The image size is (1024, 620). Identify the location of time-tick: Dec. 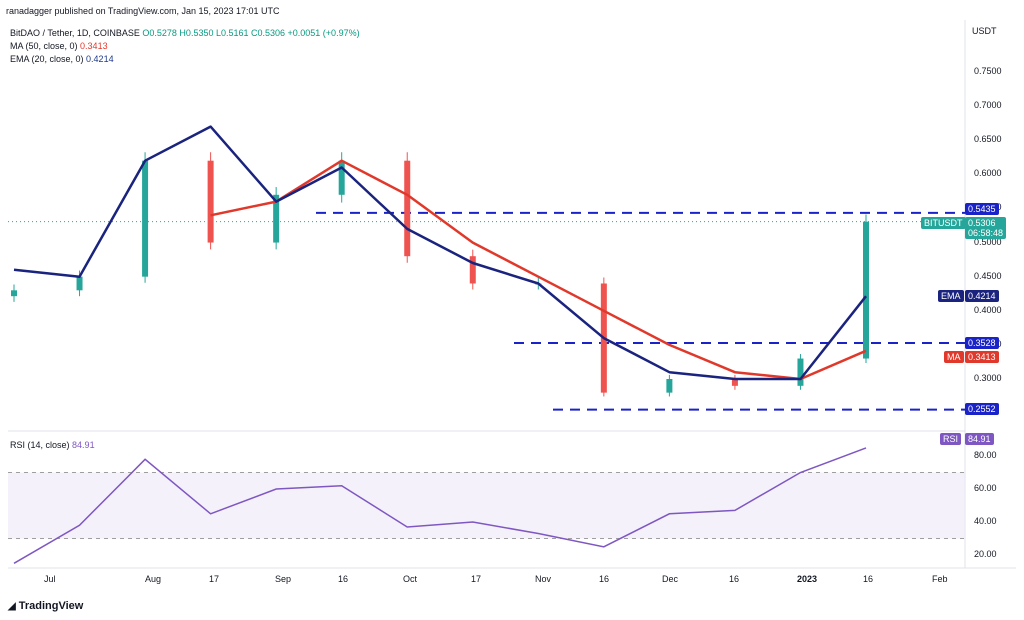
(670, 579).